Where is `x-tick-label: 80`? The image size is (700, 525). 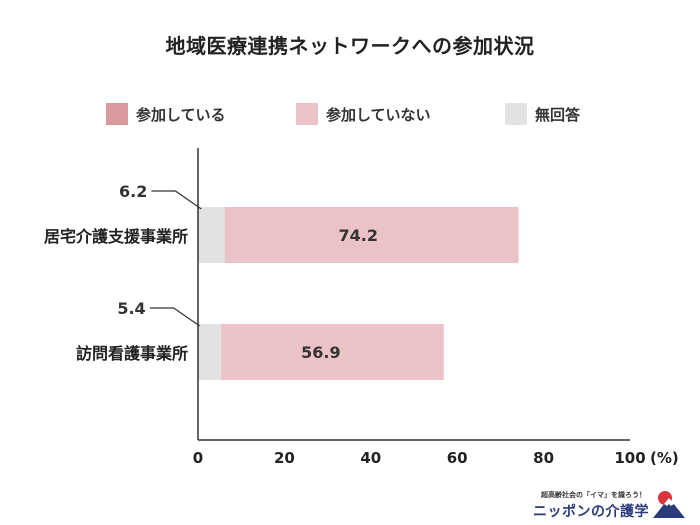 x-tick-label: 80 is located at coordinates (543, 458).